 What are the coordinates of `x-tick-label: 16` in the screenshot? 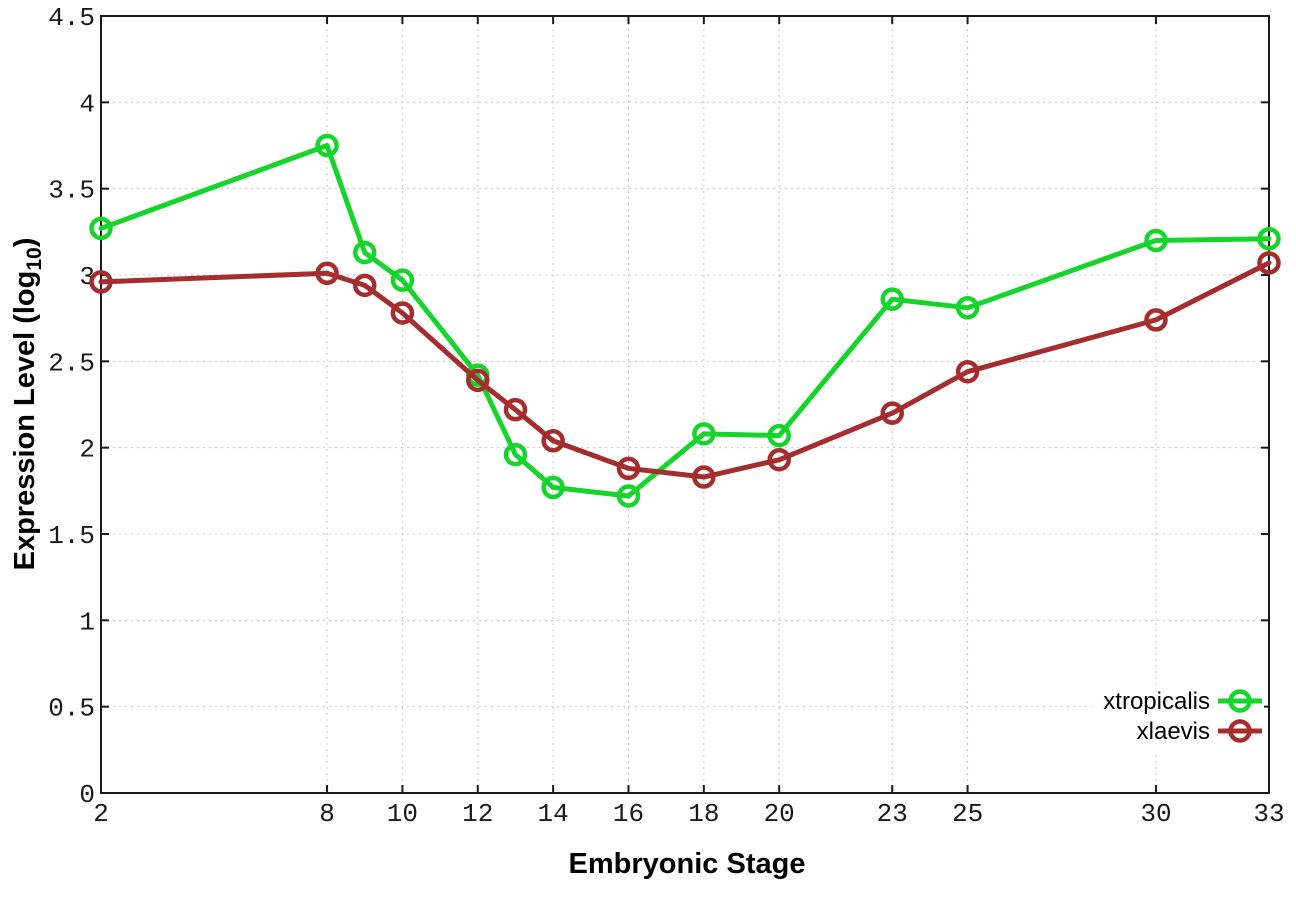 It's located at (628, 814).